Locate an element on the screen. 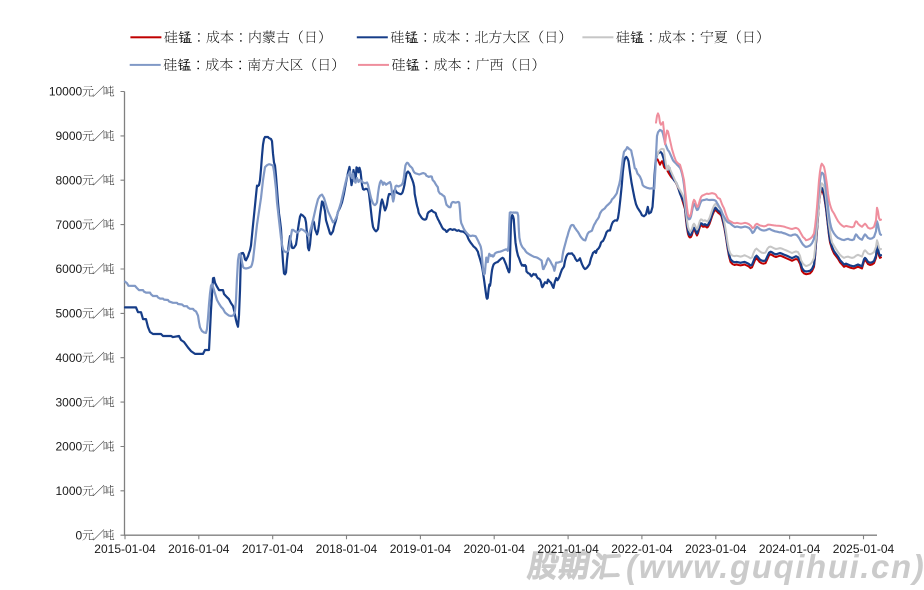 The width and height of the screenshot is (924, 590). svg-text: 4000 is located at coordinates (68, 358).